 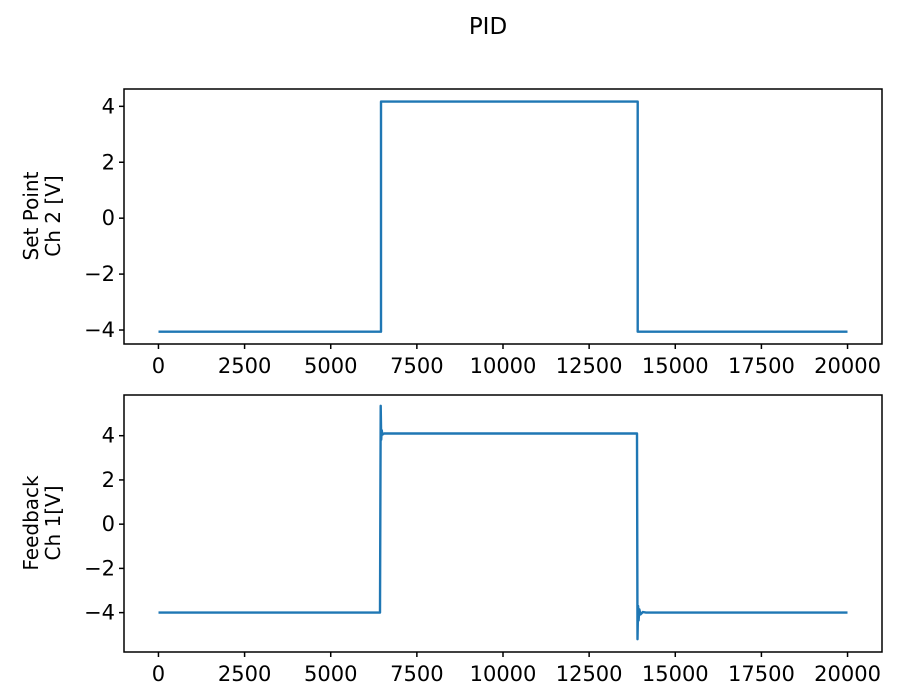 I want to click on x-tick-label-bottom: 15000, so click(x=675, y=674).